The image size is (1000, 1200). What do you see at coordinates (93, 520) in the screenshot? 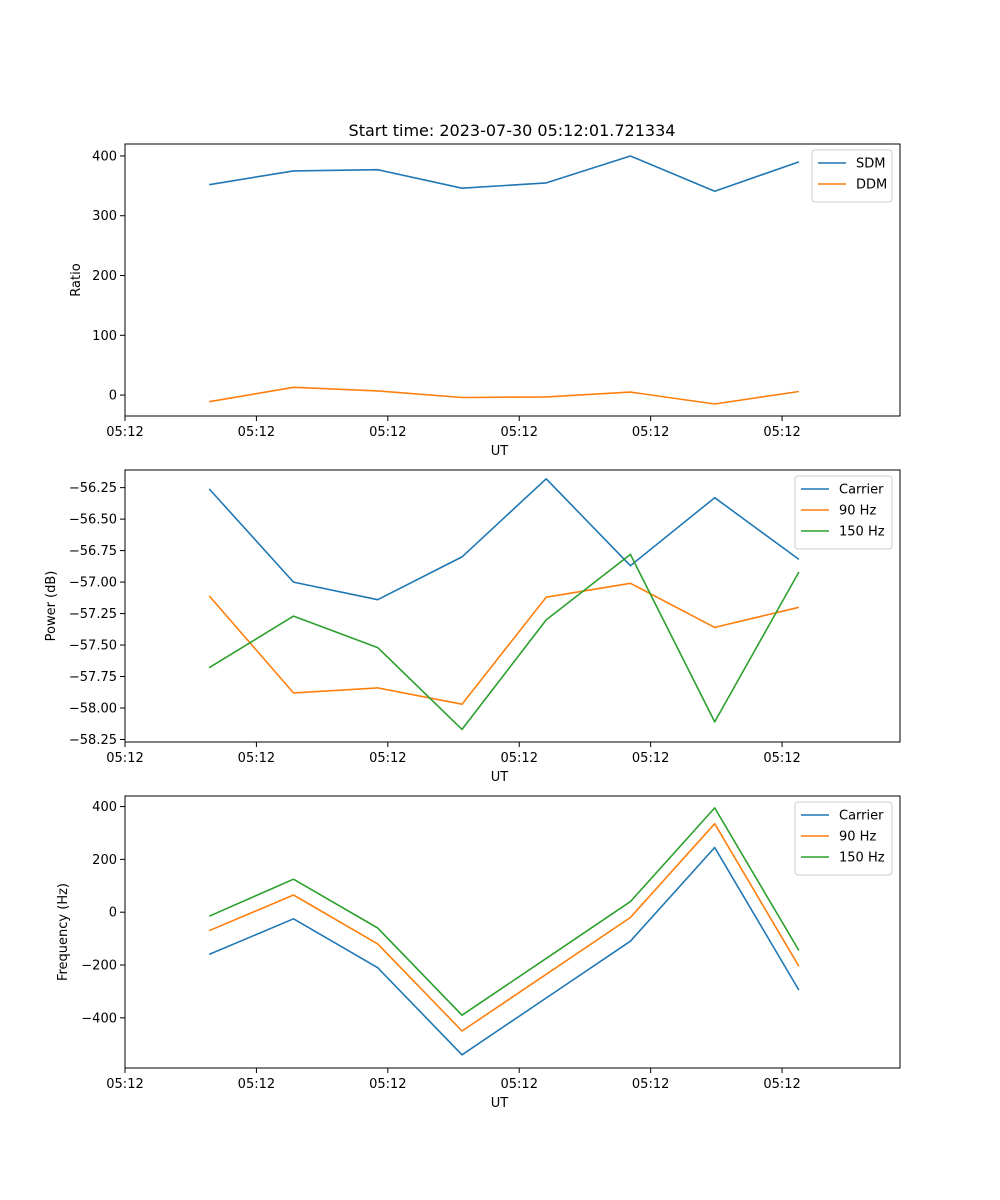
I see `y-tick-label: −56.50` at bounding box center [93, 520].